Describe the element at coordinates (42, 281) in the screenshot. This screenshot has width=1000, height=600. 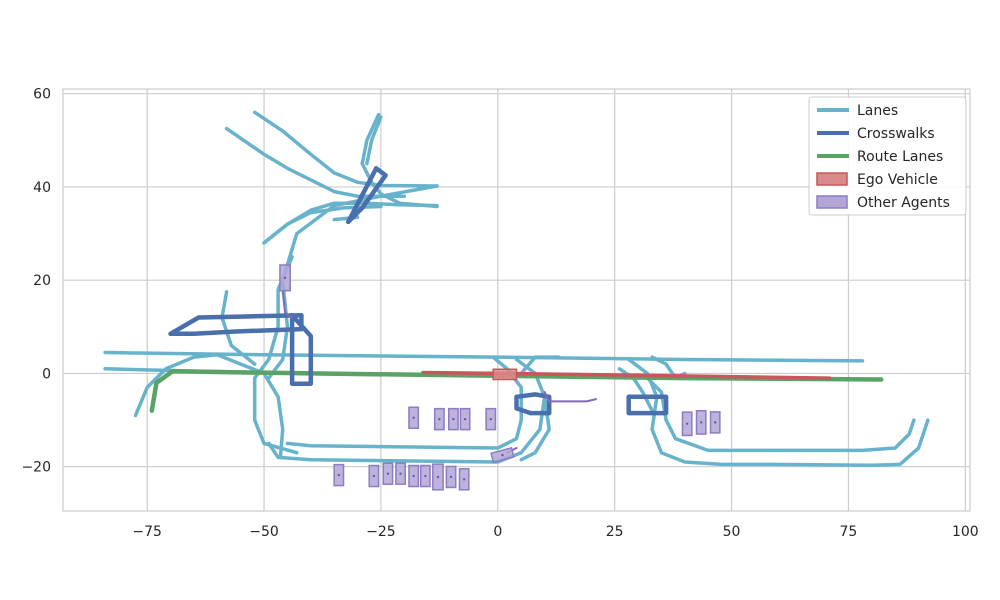
I see `y-tick-label: 20` at that location.